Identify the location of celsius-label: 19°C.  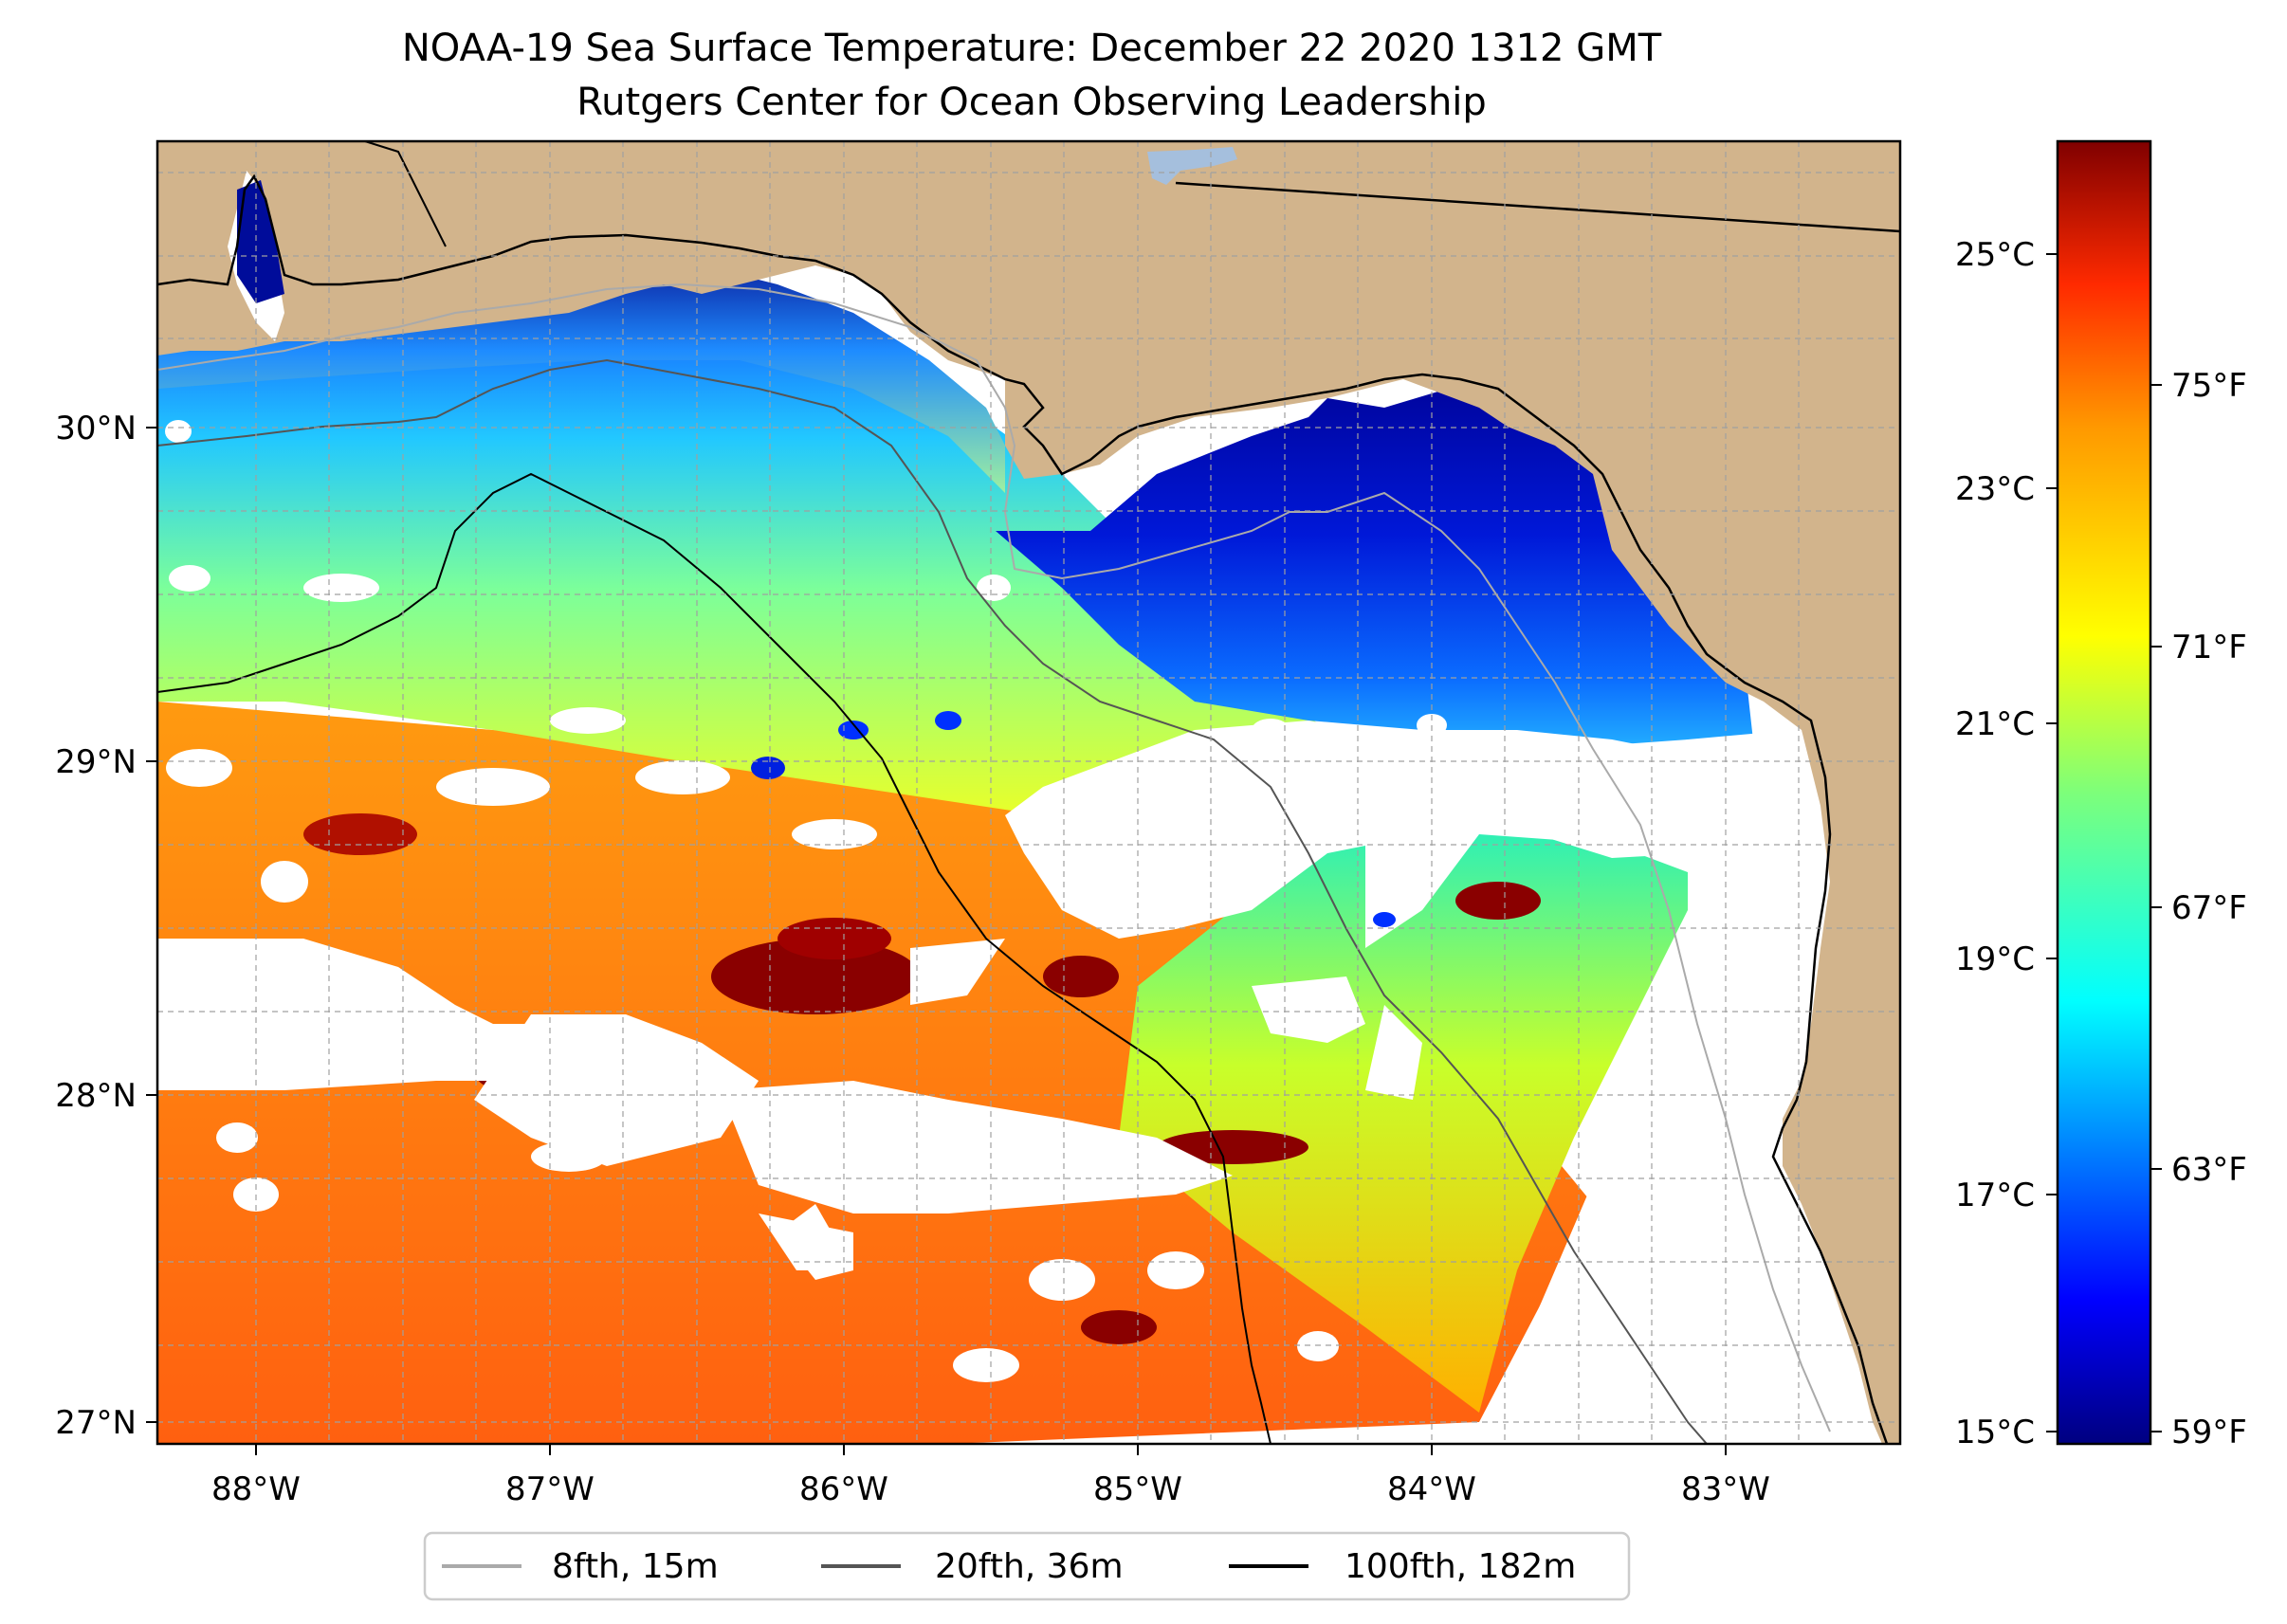
(1995, 959).